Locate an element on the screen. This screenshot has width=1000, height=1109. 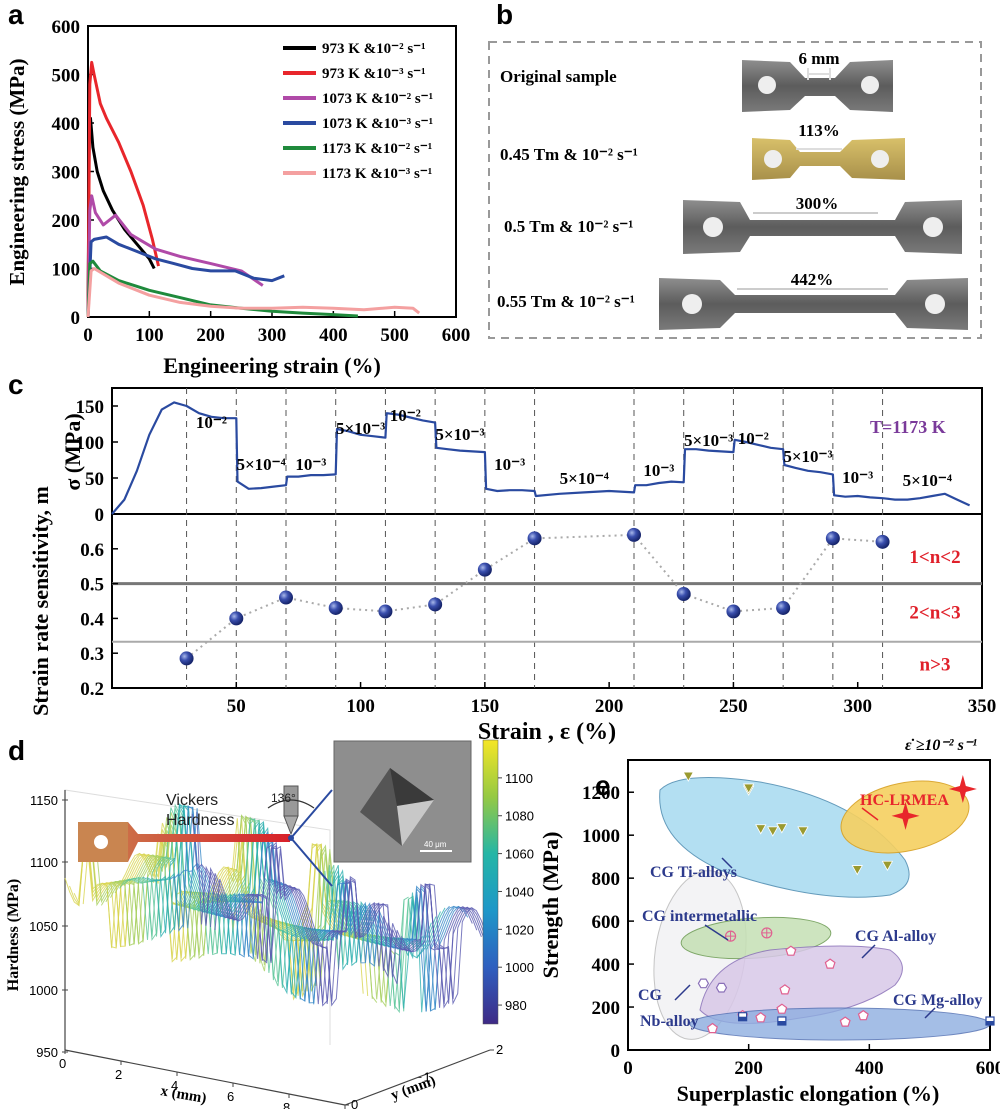
panel-label-d: d is located at coordinates (16, 750).